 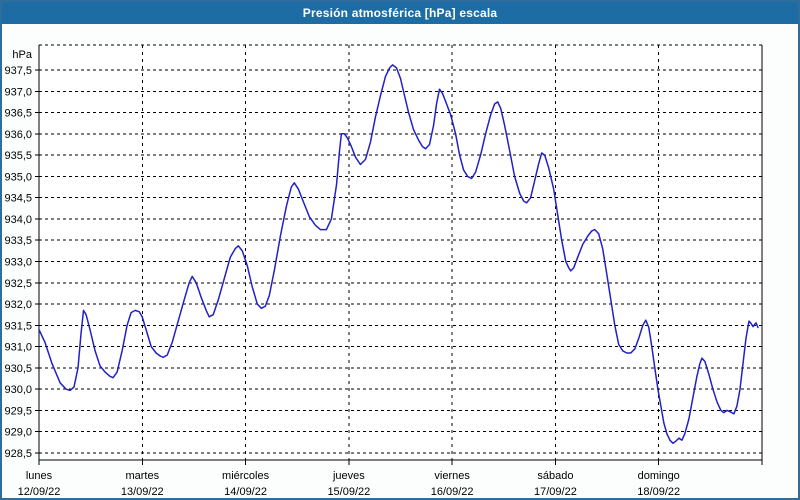 What do you see at coordinates (18, 433) in the screenshot?
I see `y-tick-label: 929,0` at bounding box center [18, 433].